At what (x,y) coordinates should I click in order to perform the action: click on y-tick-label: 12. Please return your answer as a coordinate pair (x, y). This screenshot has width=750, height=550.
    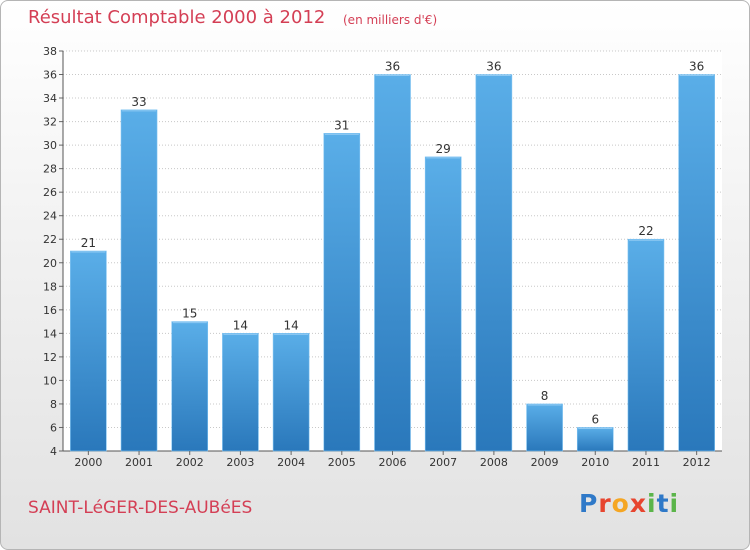
    Looking at the image, I should click on (50, 357).